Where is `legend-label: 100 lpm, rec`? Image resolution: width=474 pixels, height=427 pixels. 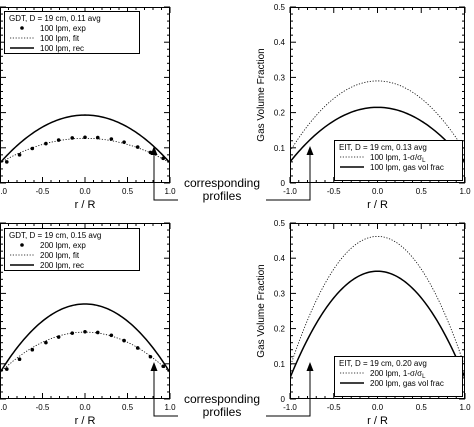 legend-label: 100 lpm, rec is located at coordinates (62, 48).